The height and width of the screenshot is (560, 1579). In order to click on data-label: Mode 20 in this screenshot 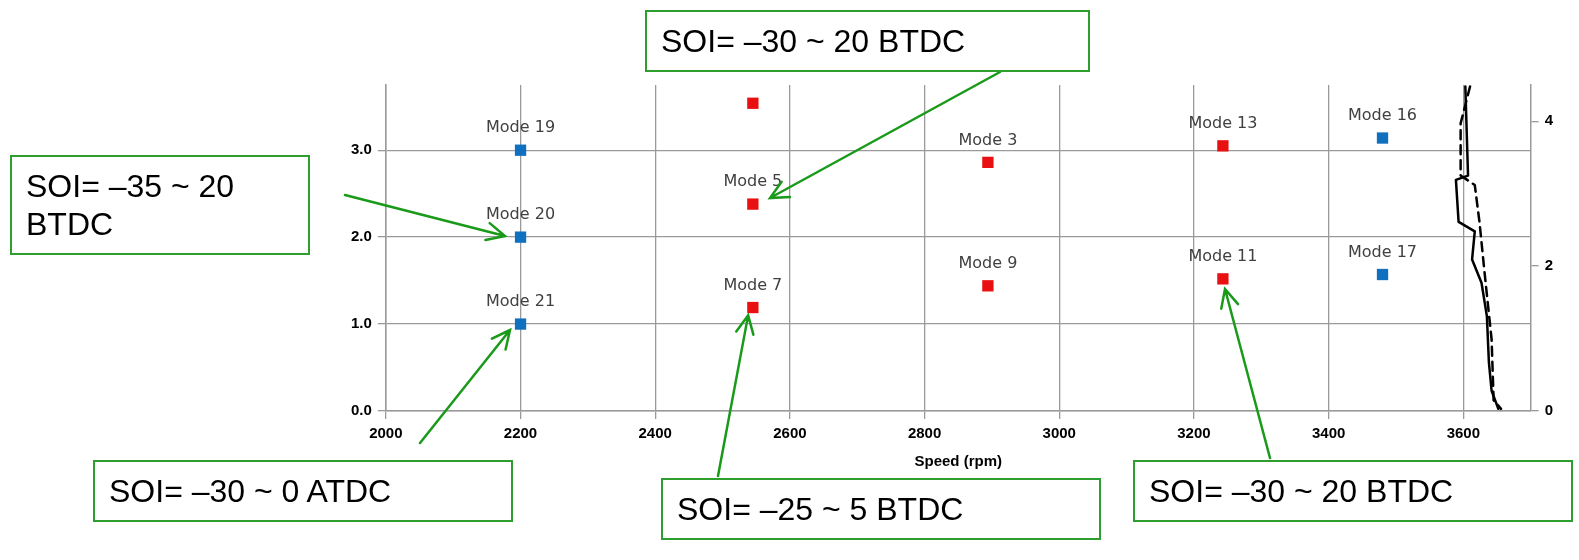, I will do `click(521, 214)`.